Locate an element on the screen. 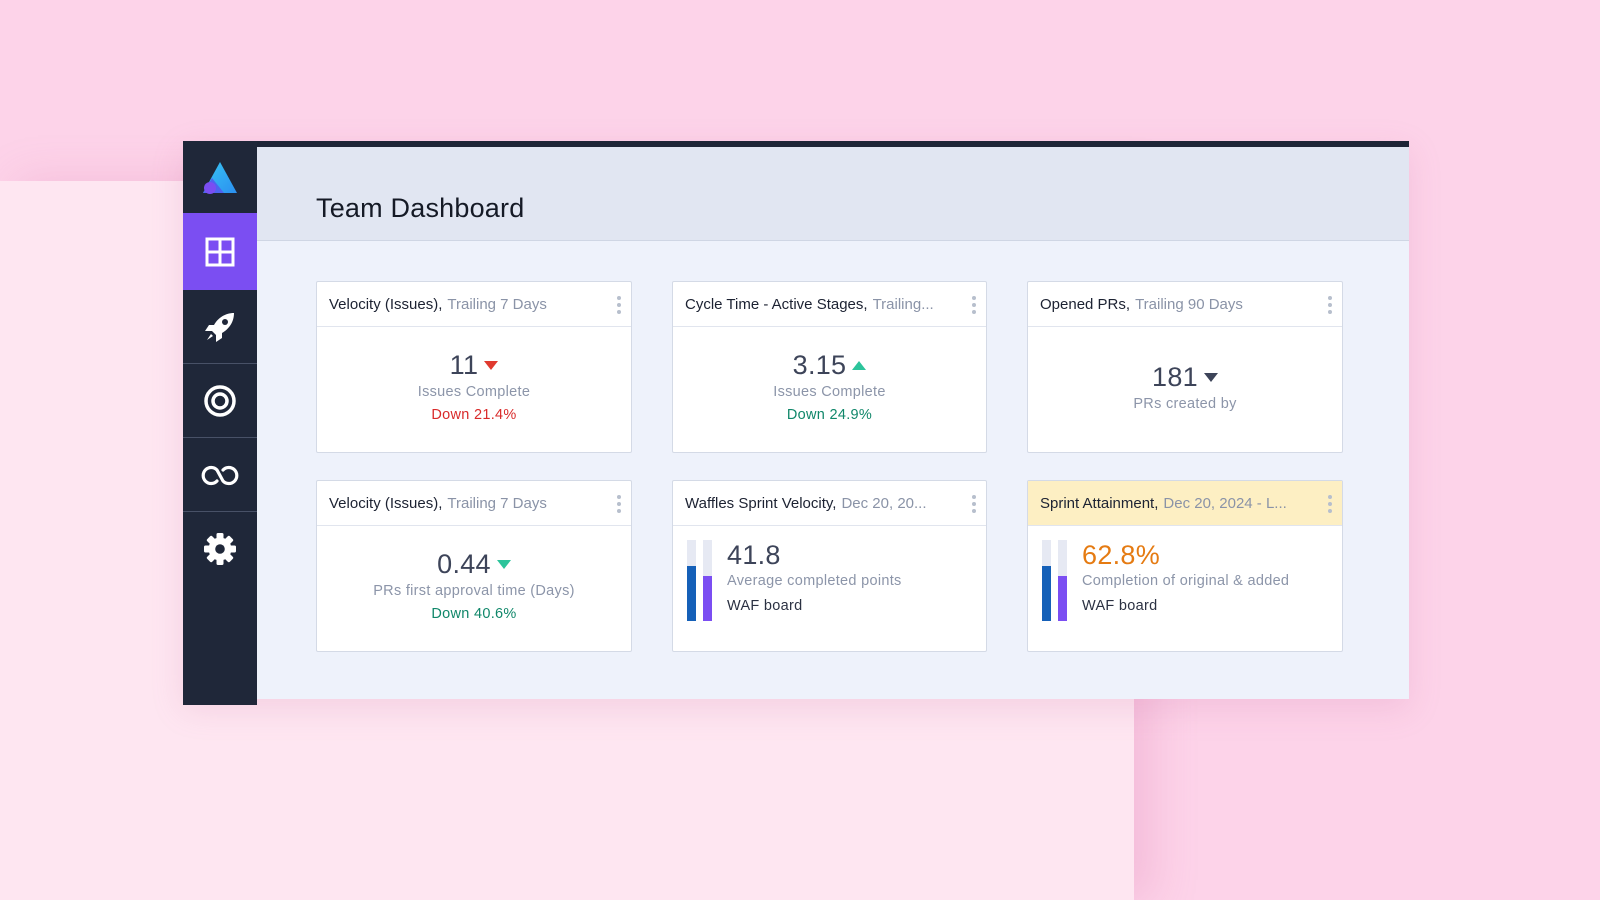 Image resolution: width=1600 pixels, height=900 pixels. card-header: Opened PRs, Trailing 90 Days is located at coordinates (1185, 304).